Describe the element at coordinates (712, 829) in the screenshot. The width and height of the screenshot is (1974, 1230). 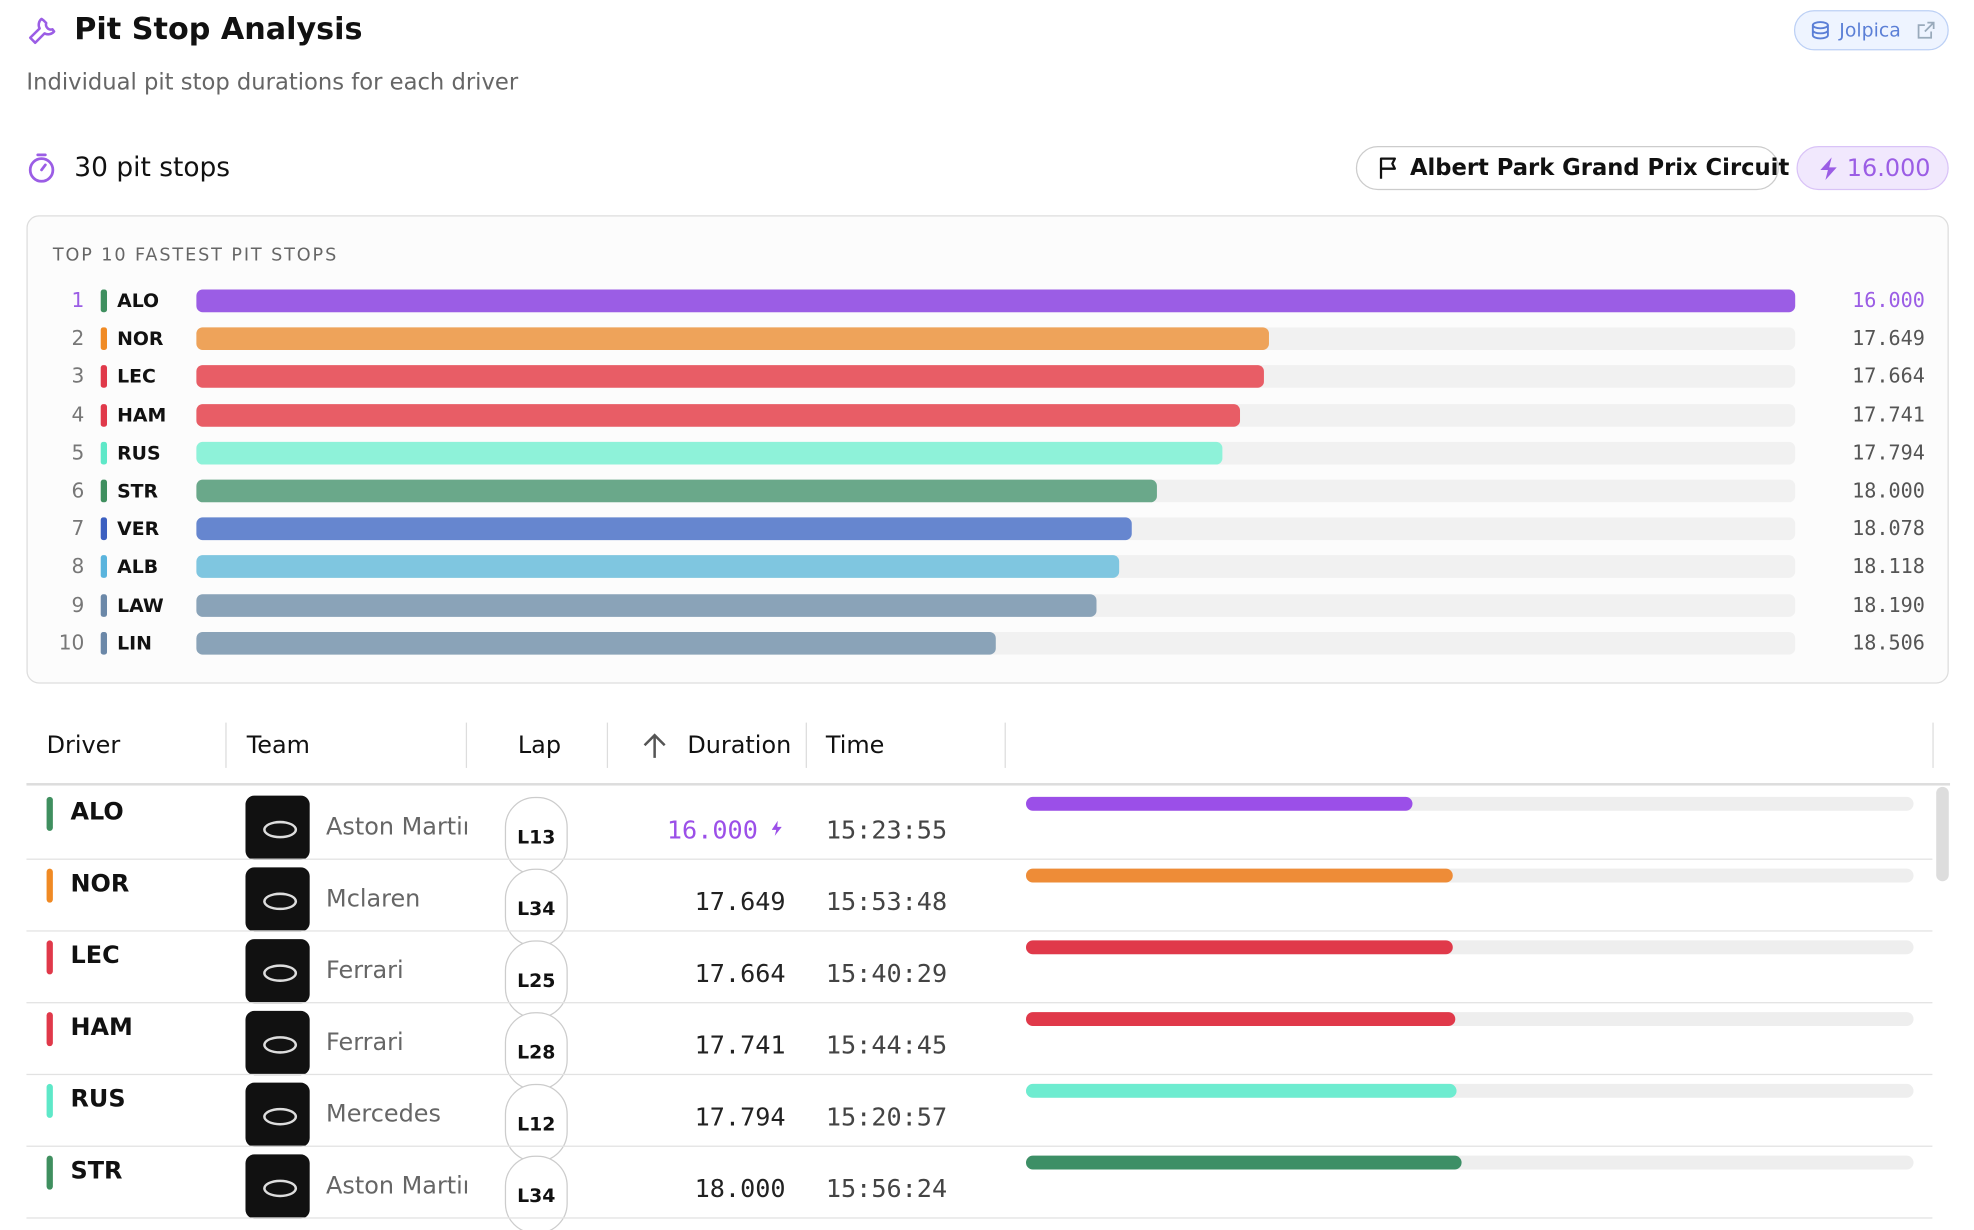
I see `duration: 16.000` at that location.